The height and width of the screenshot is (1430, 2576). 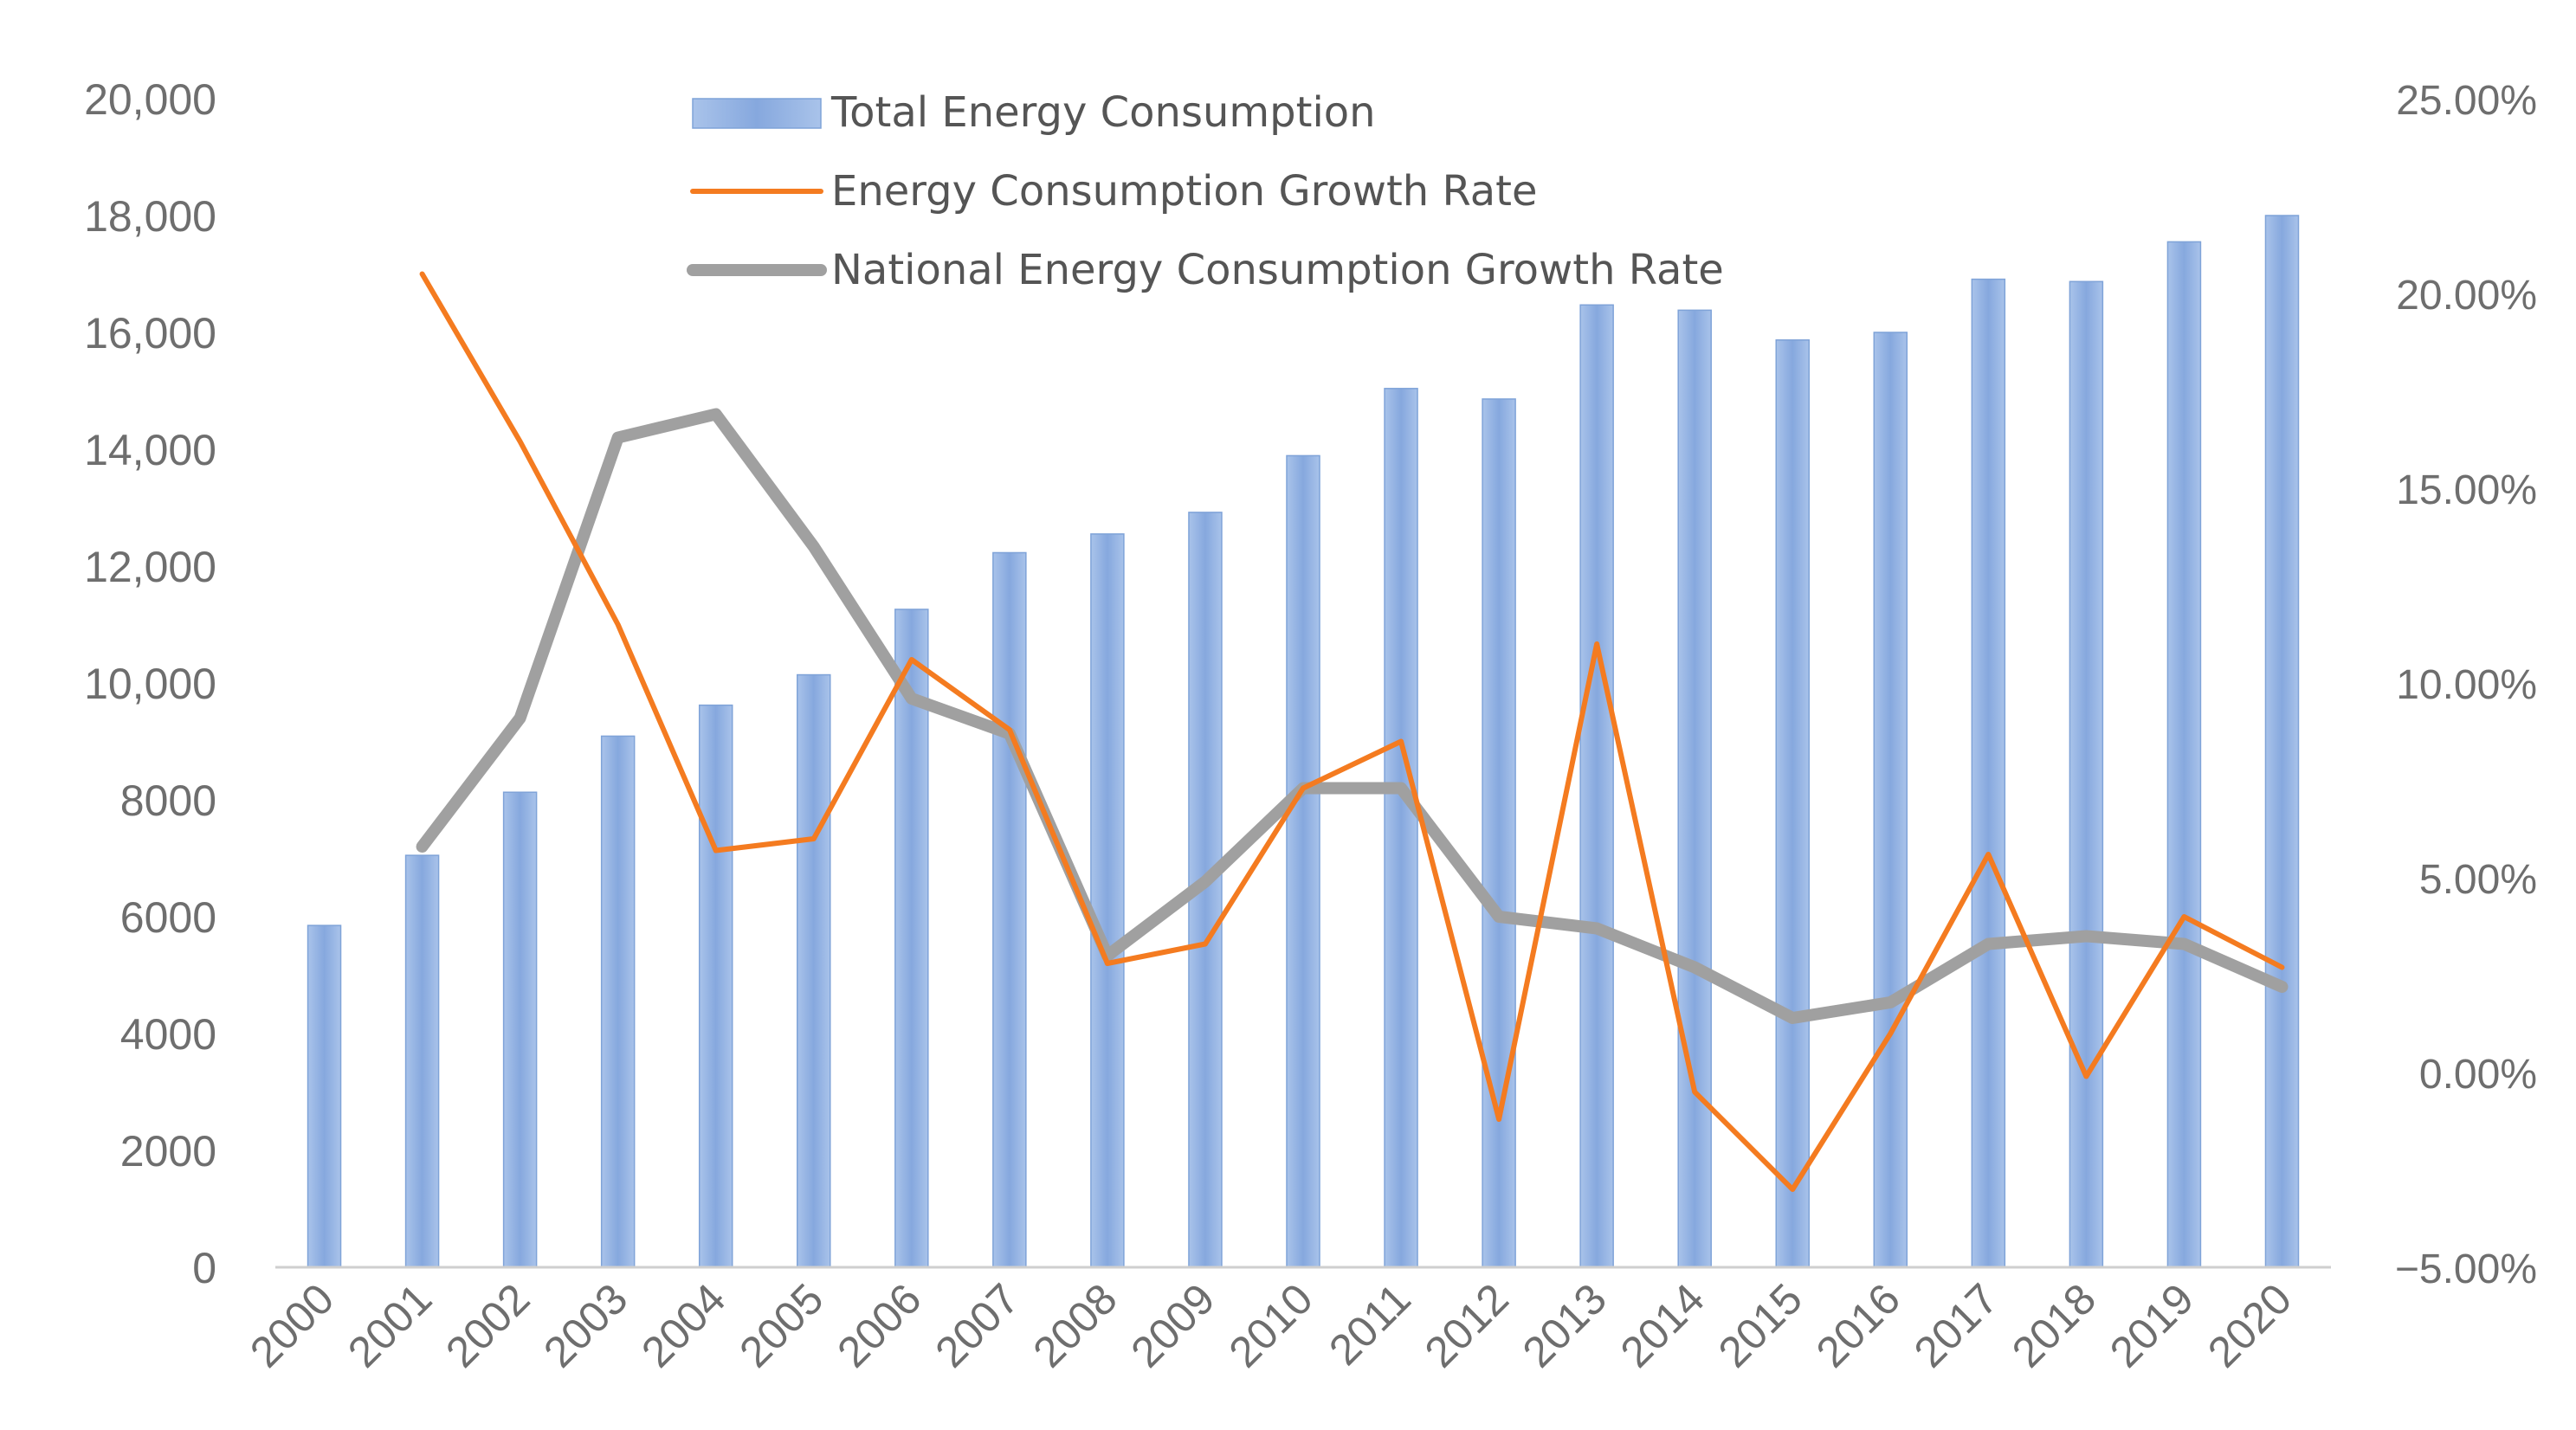 I want to click on bar-2012, so click(x=1499, y=833).